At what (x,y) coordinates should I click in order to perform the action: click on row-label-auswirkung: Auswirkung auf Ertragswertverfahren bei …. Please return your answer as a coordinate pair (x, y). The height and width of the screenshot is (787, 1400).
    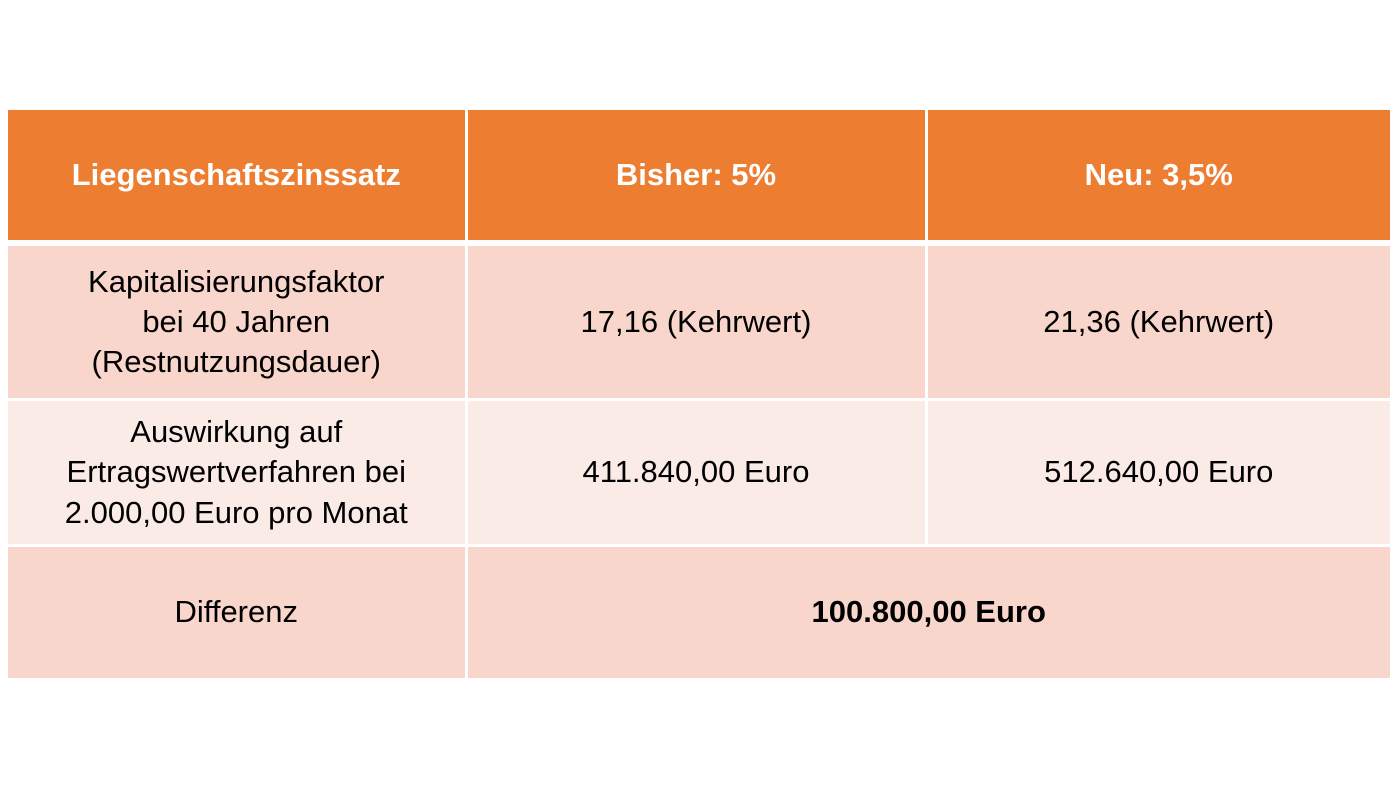
    Looking at the image, I should click on (238, 473).